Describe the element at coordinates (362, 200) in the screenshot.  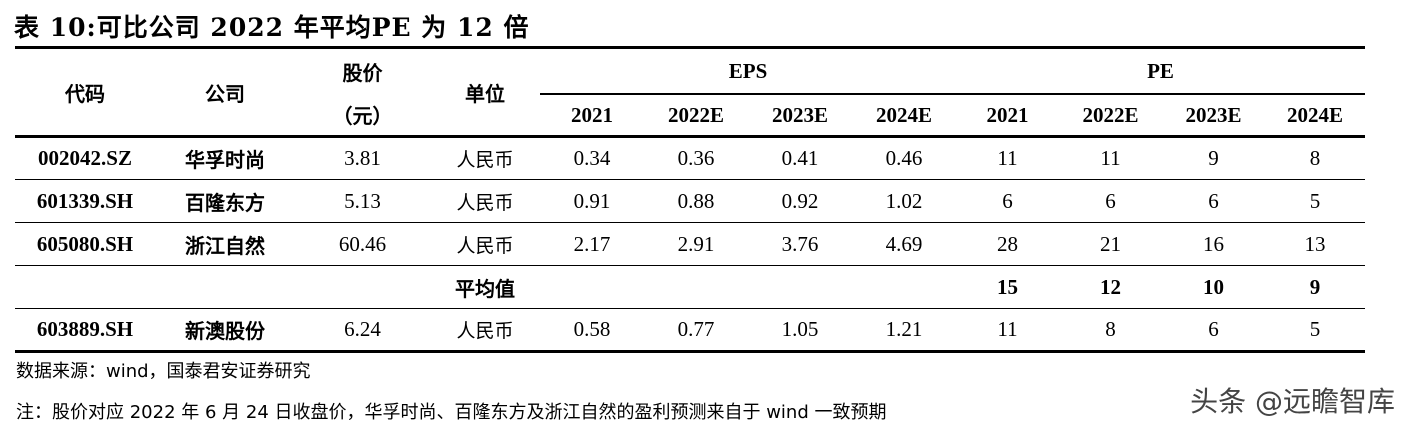
I see `price-cell: 5.13` at that location.